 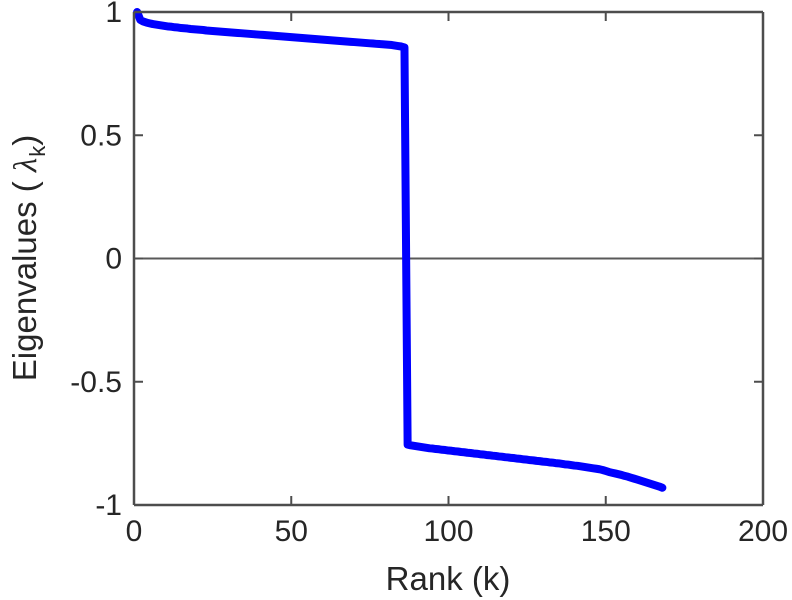 I want to click on x-axis-tick-labels: 0 50 100 150 200, so click(x=457, y=531).